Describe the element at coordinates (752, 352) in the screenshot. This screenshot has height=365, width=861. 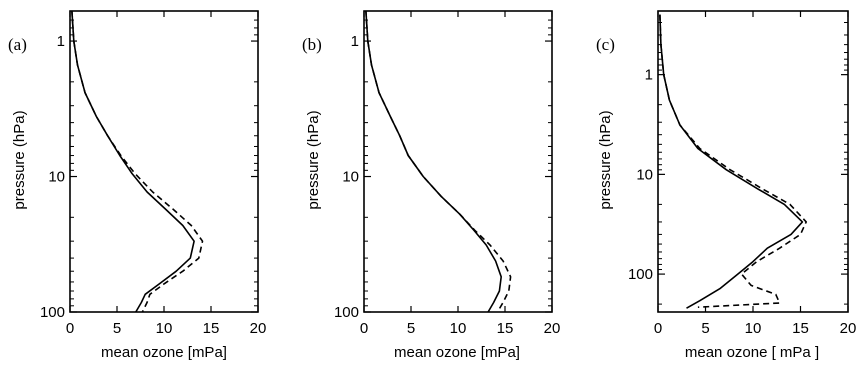
I see `x-axis-title-c: mean ozone [ mPa ]` at that location.